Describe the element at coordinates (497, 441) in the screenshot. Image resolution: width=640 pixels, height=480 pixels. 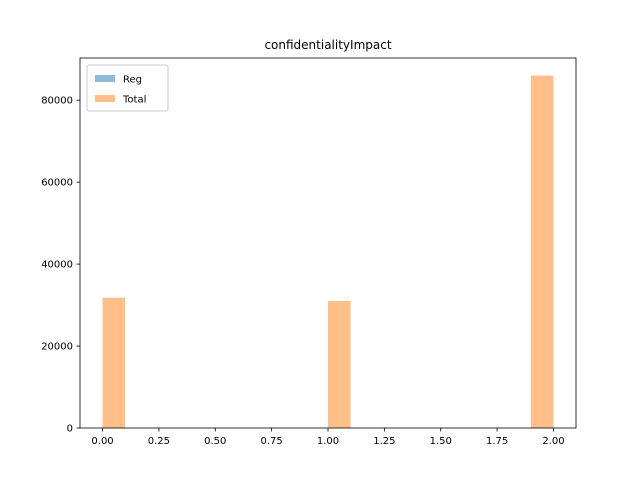
I see `x-tick-label: 1.75` at that location.